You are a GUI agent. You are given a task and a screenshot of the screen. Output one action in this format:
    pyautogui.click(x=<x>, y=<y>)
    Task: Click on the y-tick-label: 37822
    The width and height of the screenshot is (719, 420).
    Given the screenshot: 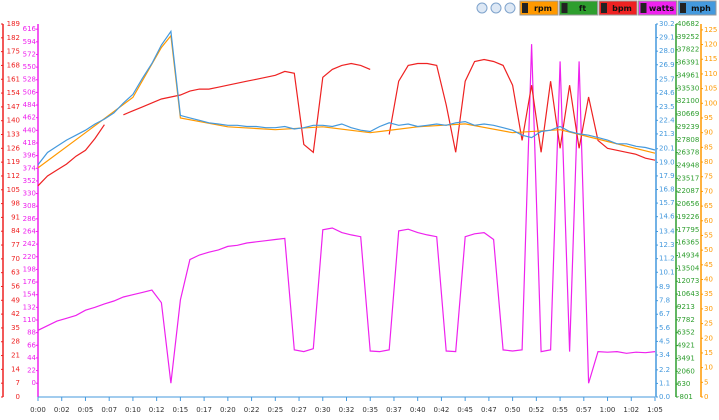 What is the action you would take?
    pyautogui.click(x=688, y=50)
    